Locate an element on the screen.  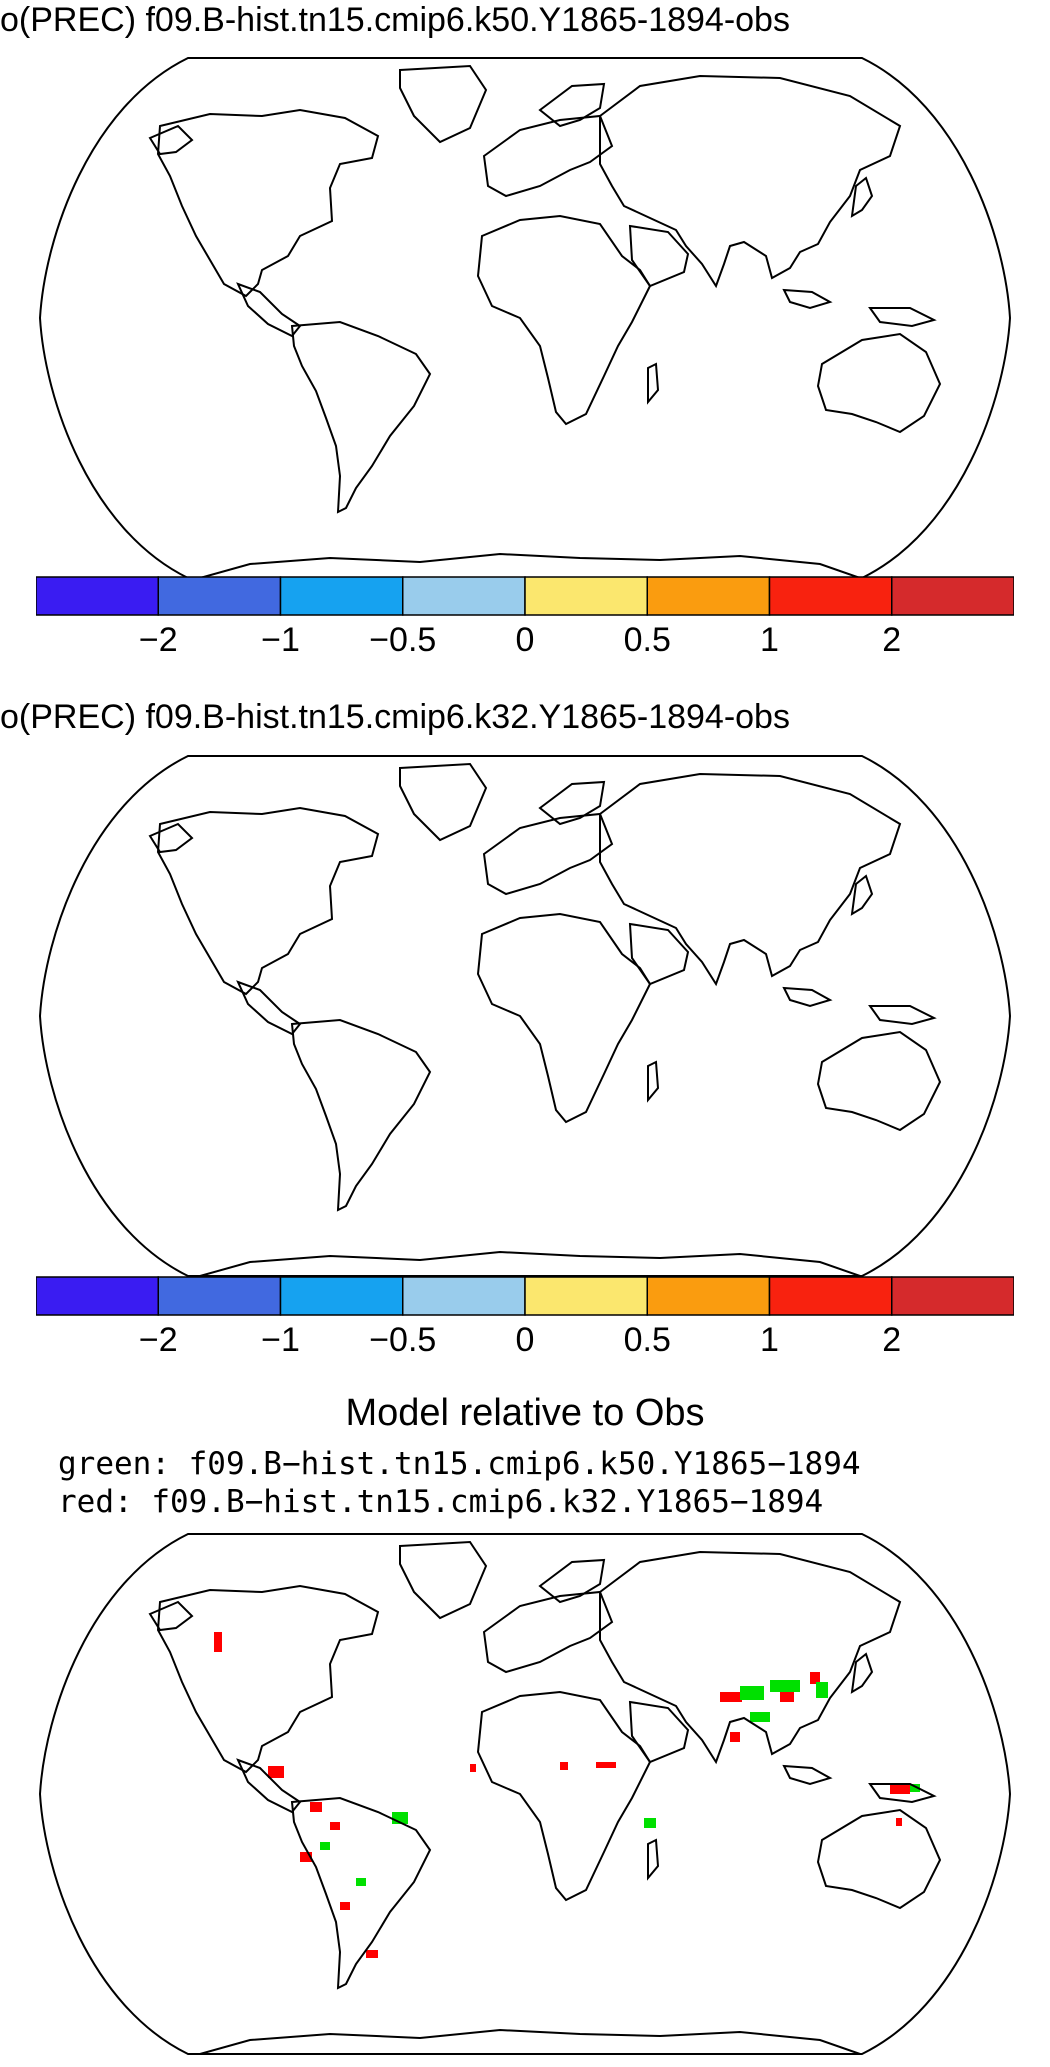
panel-1-colorbar-swatches is located at coordinates (525, 596).